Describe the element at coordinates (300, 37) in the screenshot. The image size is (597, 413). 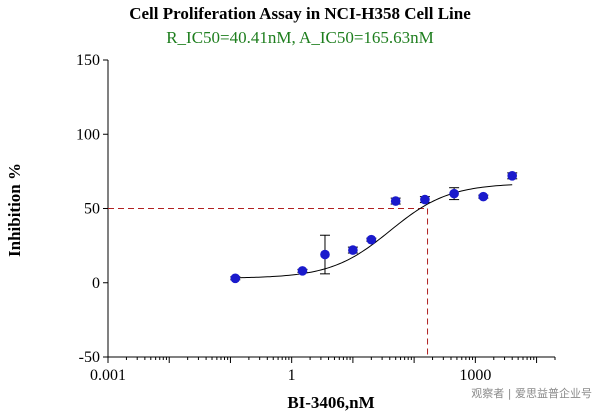
I see `chart-subtitle: R_IC50=40.41nM, A_IC50=165.63nM` at that location.